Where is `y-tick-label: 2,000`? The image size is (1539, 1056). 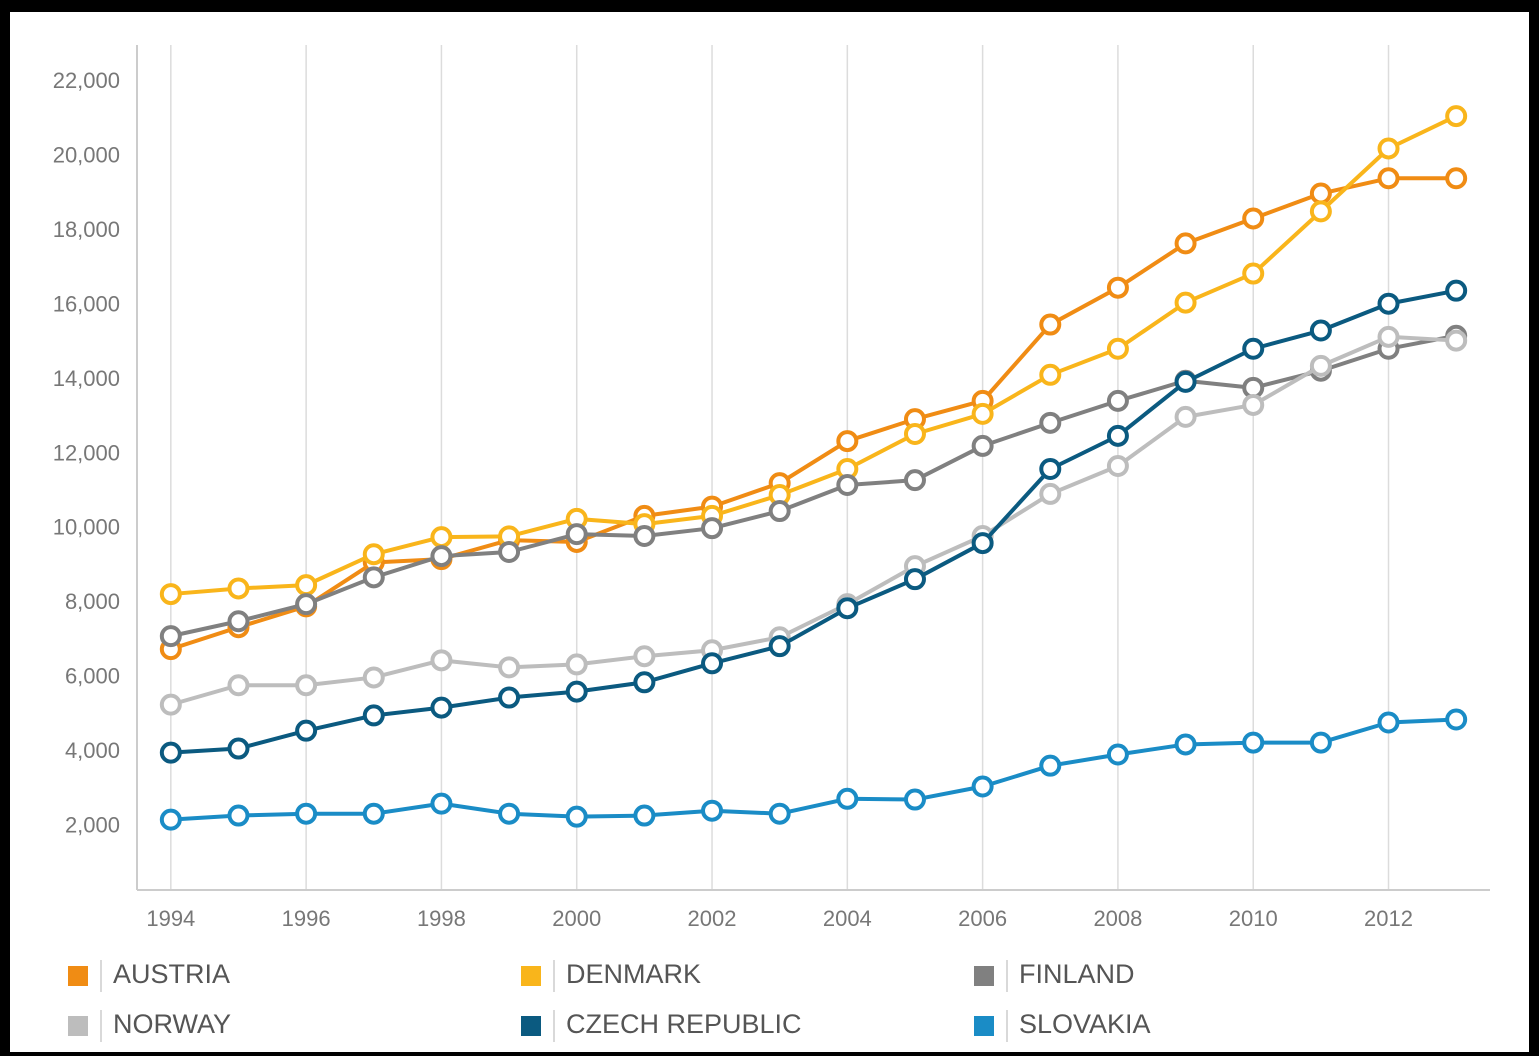
y-tick-label: 2,000 is located at coordinates (92, 825).